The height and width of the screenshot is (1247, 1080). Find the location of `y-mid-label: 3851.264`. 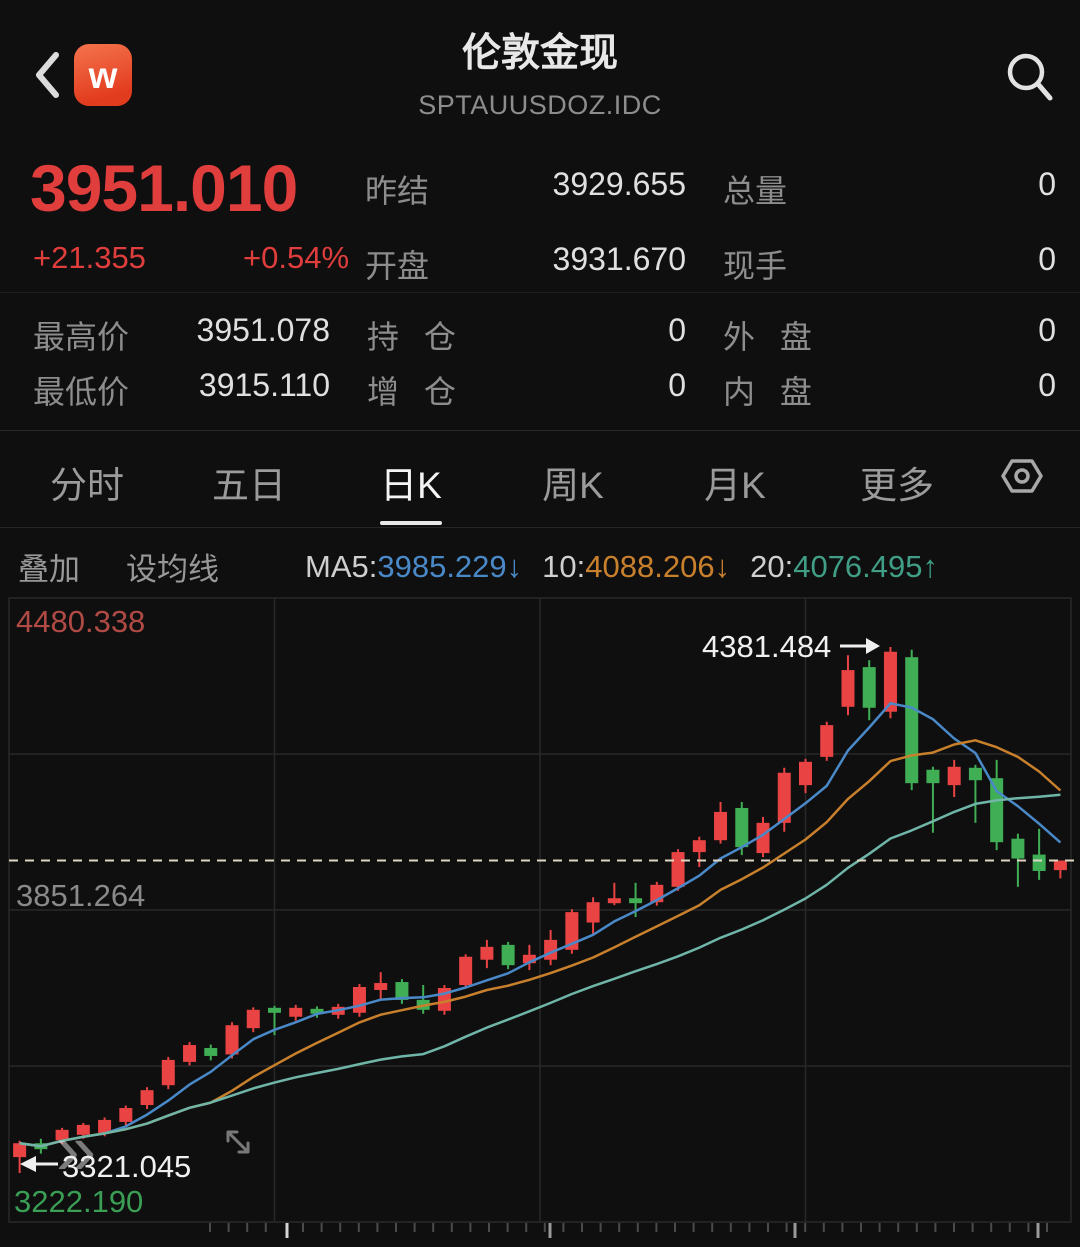

y-mid-label: 3851.264 is located at coordinates (80, 895).